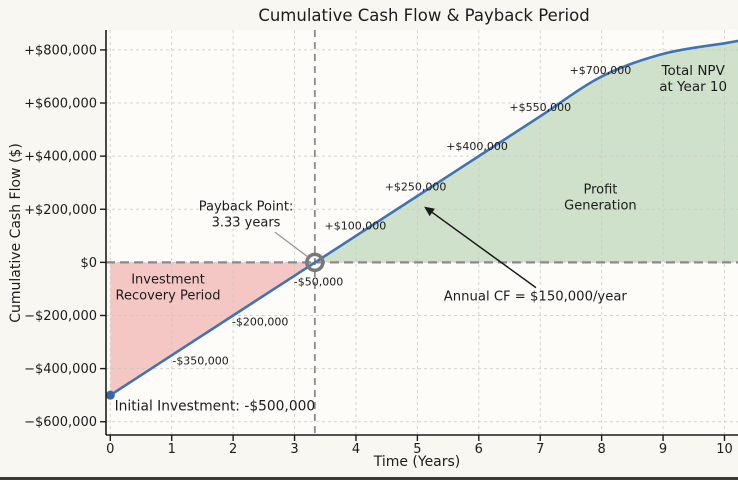  What do you see at coordinates (356, 226) in the screenshot?
I see `point-value-label: +$100,000` at bounding box center [356, 226].